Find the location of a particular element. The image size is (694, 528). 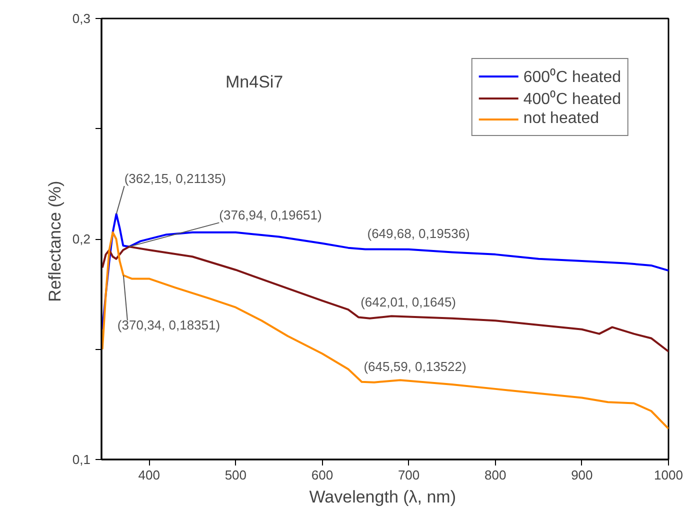

x-tick-label: 500 is located at coordinates (235, 475).